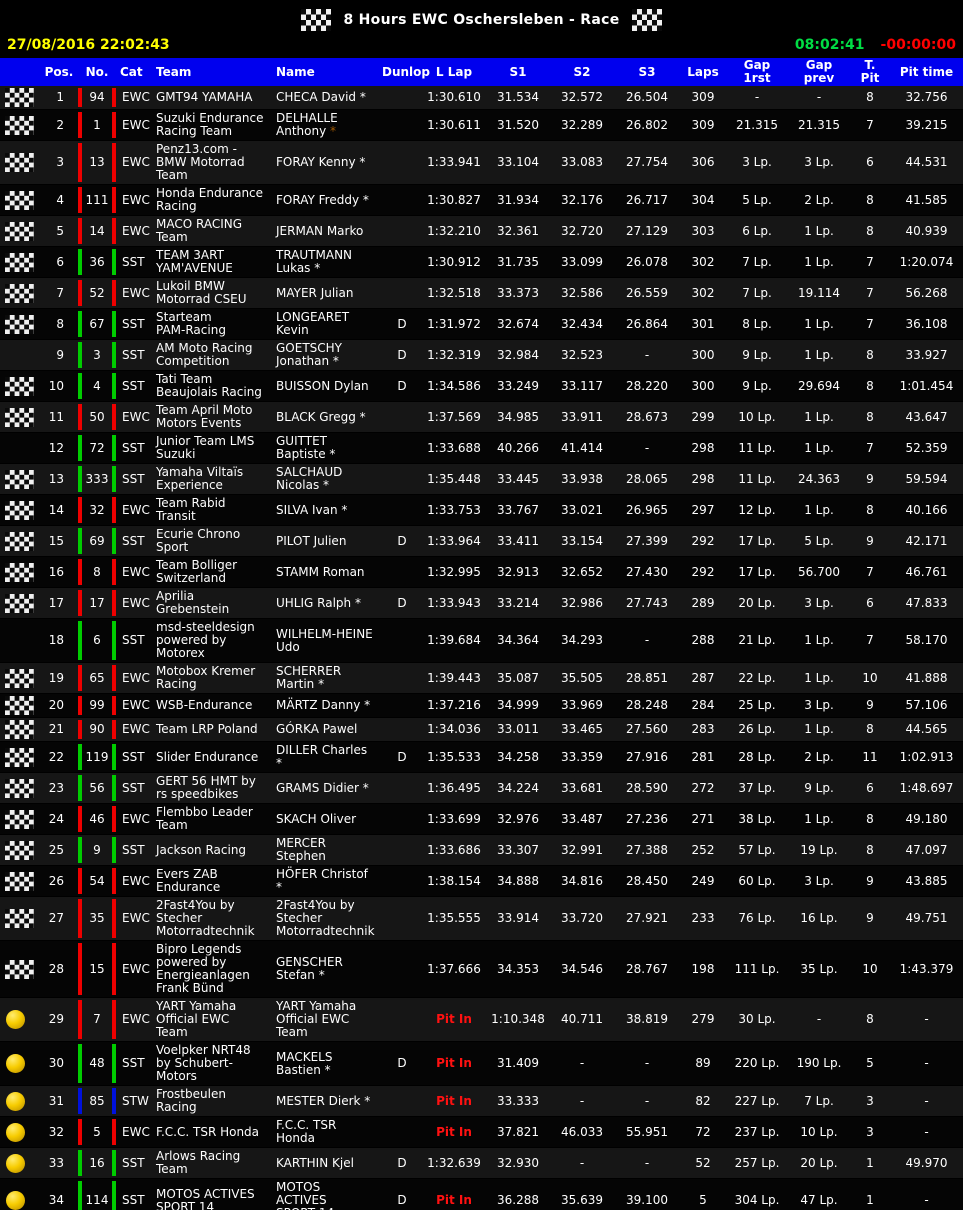 The height and width of the screenshot is (1210, 963). I want to click on pit-time-cell: 42.171, so click(926, 540).